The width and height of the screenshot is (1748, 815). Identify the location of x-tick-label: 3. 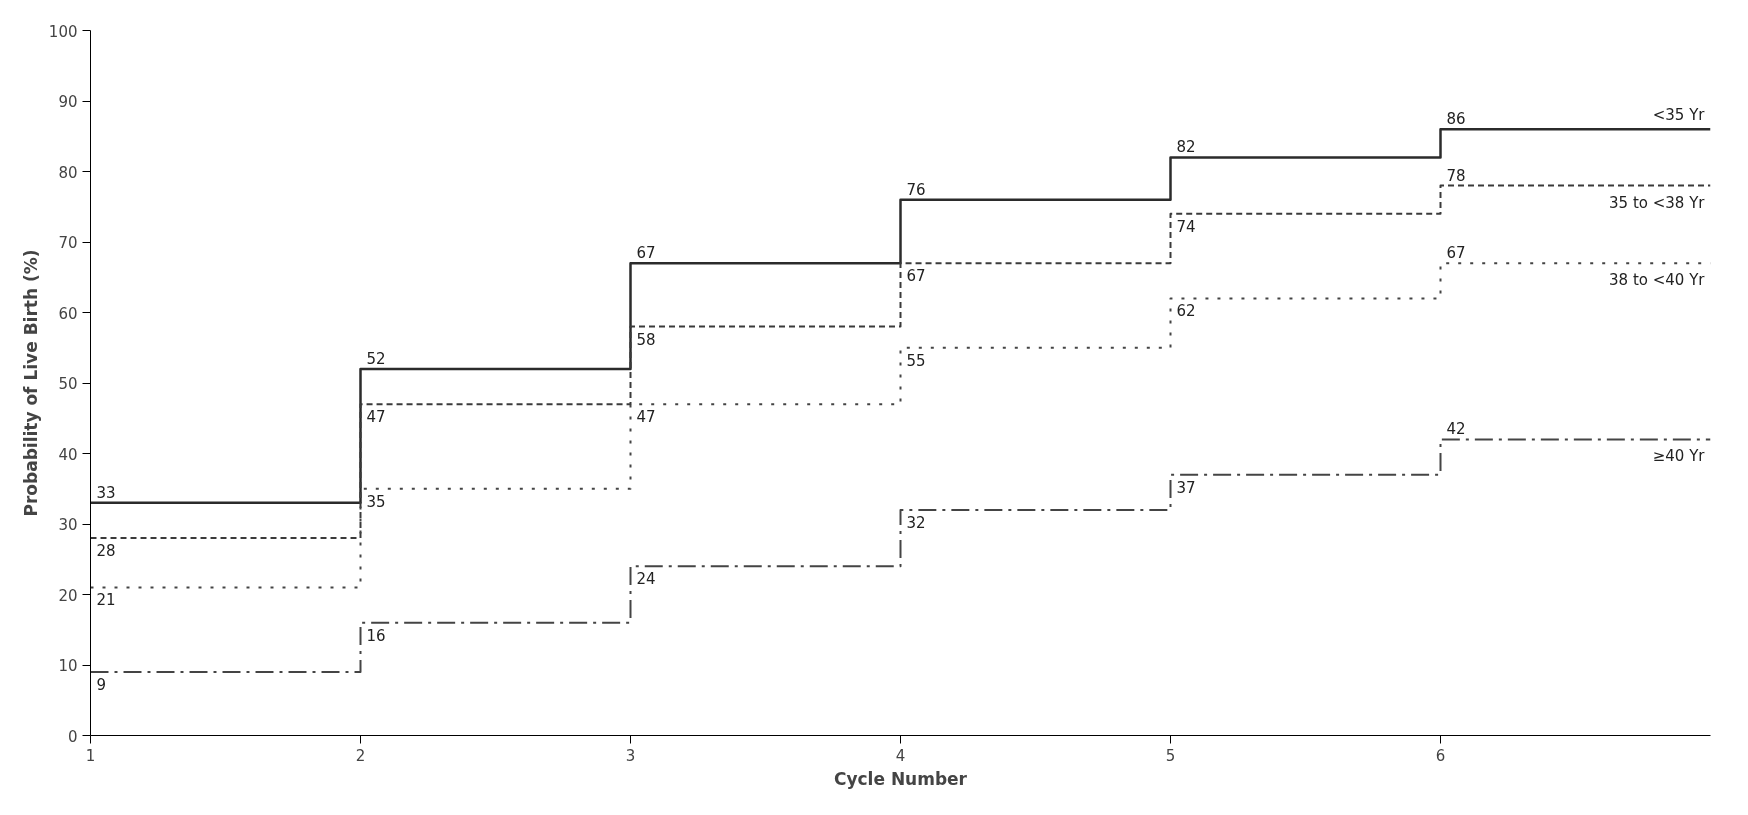
(630, 755).